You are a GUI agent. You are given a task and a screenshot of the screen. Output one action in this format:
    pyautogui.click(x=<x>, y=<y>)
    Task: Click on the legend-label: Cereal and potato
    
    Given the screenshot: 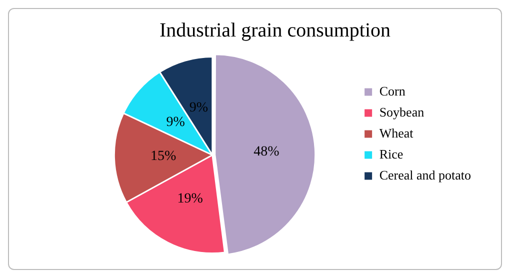 What is the action you would take?
    pyautogui.click(x=425, y=174)
    